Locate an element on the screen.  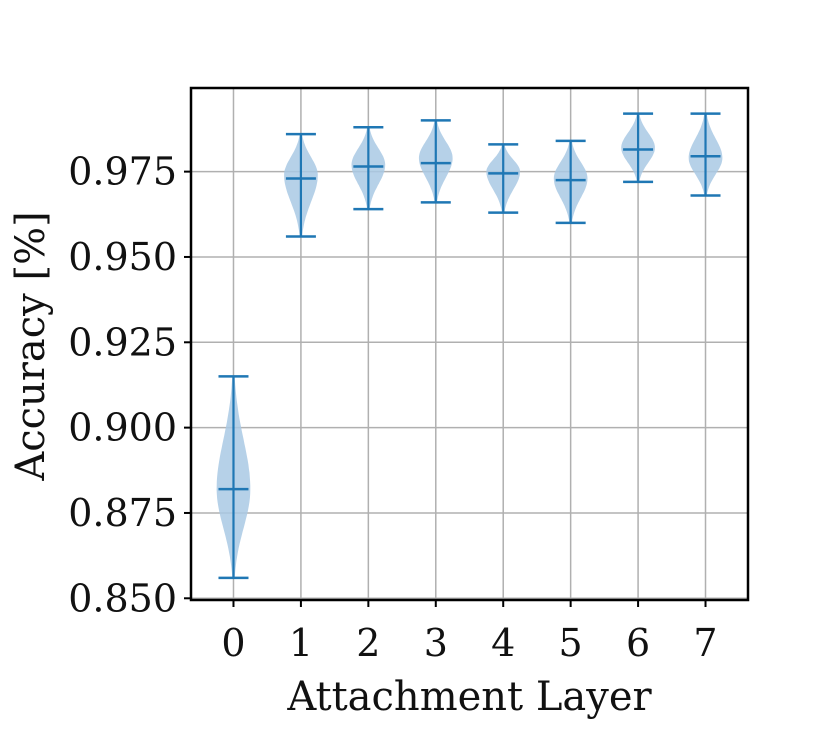
y-tick-label-4: 0.950 is located at coordinates (122, 257).